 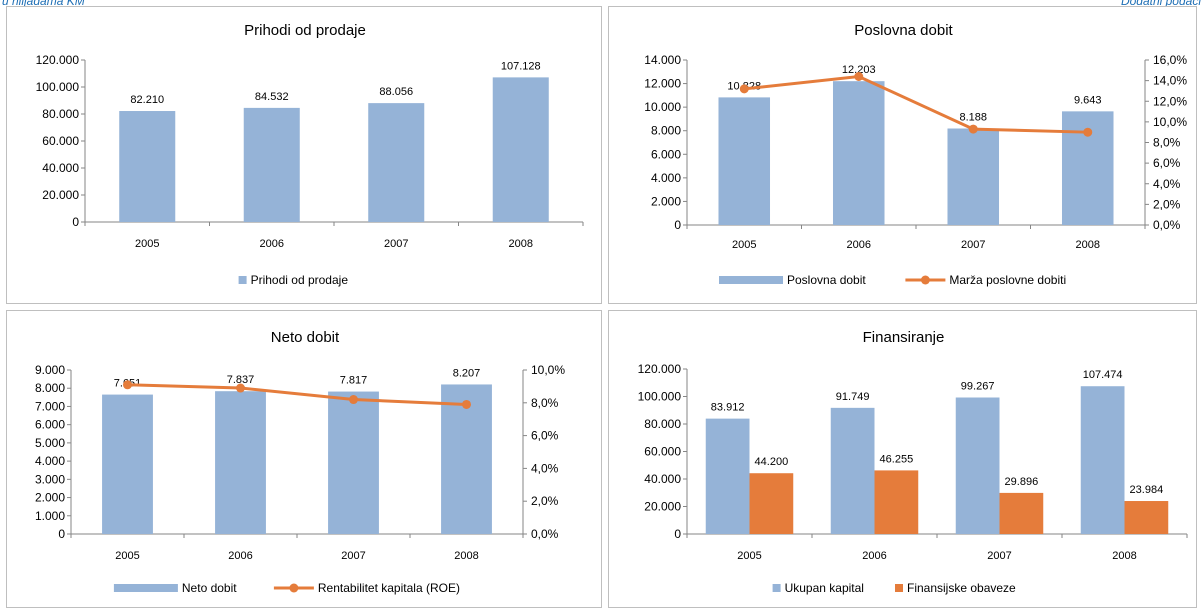 What do you see at coordinates (978, 387) in the screenshot?
I see `data-label: 99.267` at bounding box center [978, 387].